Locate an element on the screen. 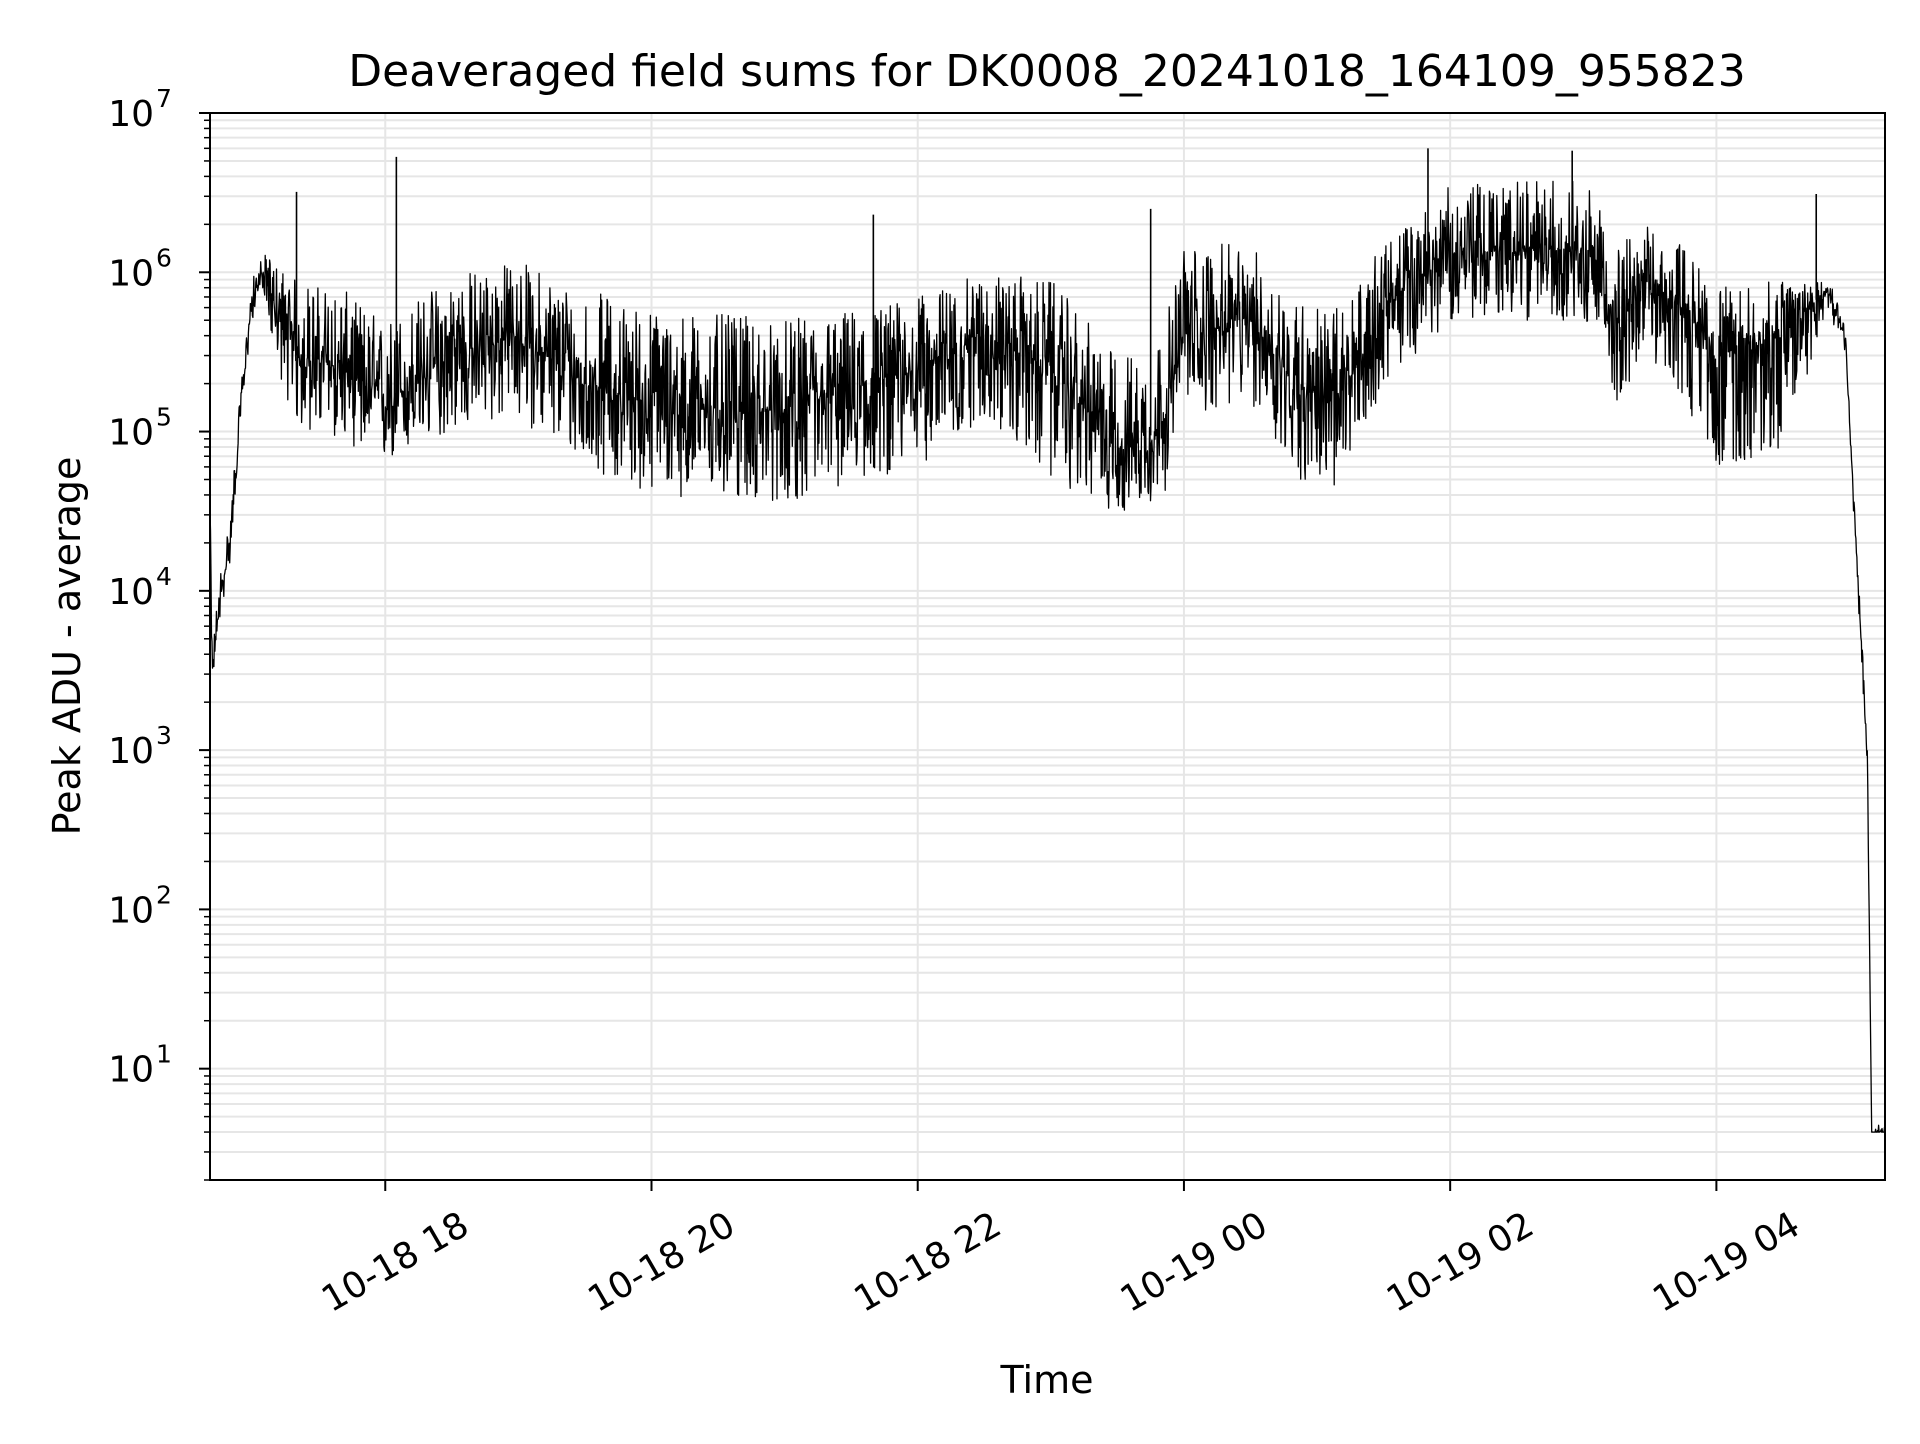  y-tick-exponent: 5 is located at coordinates (164, 417).